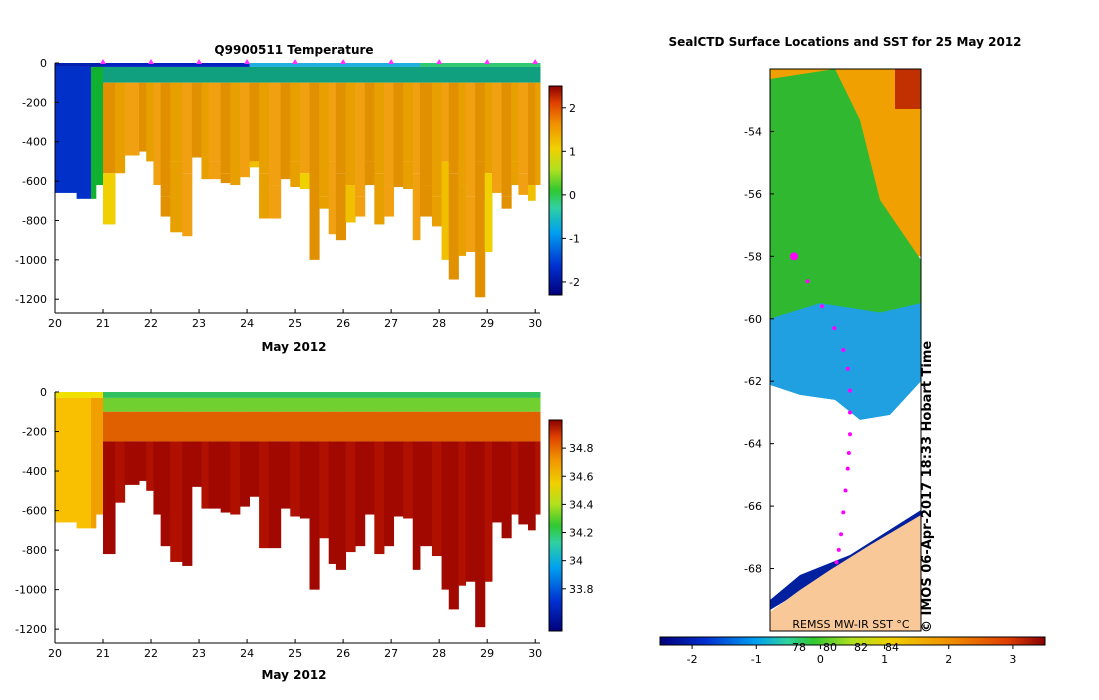 The width and height of the screenshot is (1099, 700). Describe the element at coordinates (31, 629) in the screenshot. I see `y-tick-label: -1200` at that location.